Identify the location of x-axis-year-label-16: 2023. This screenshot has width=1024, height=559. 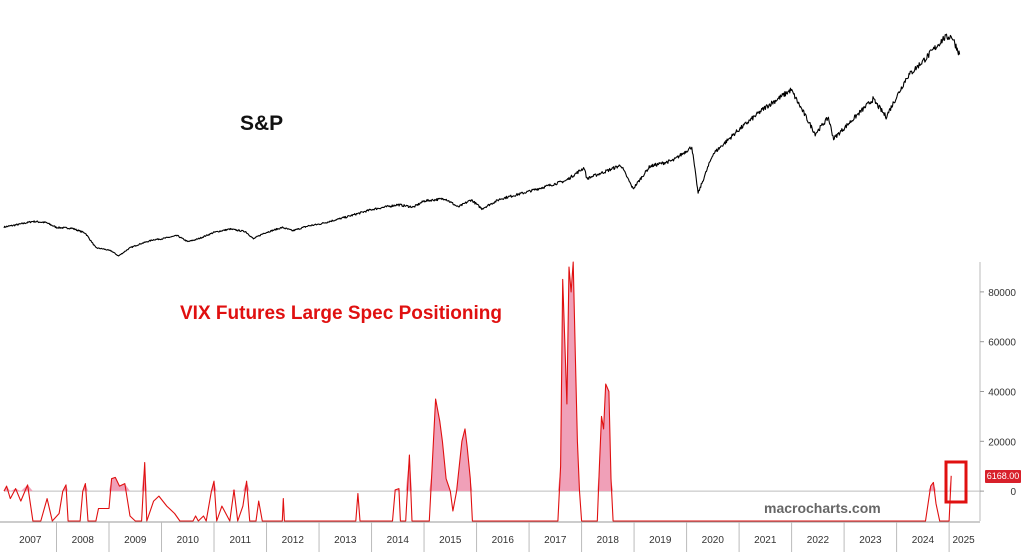
(870, 540).